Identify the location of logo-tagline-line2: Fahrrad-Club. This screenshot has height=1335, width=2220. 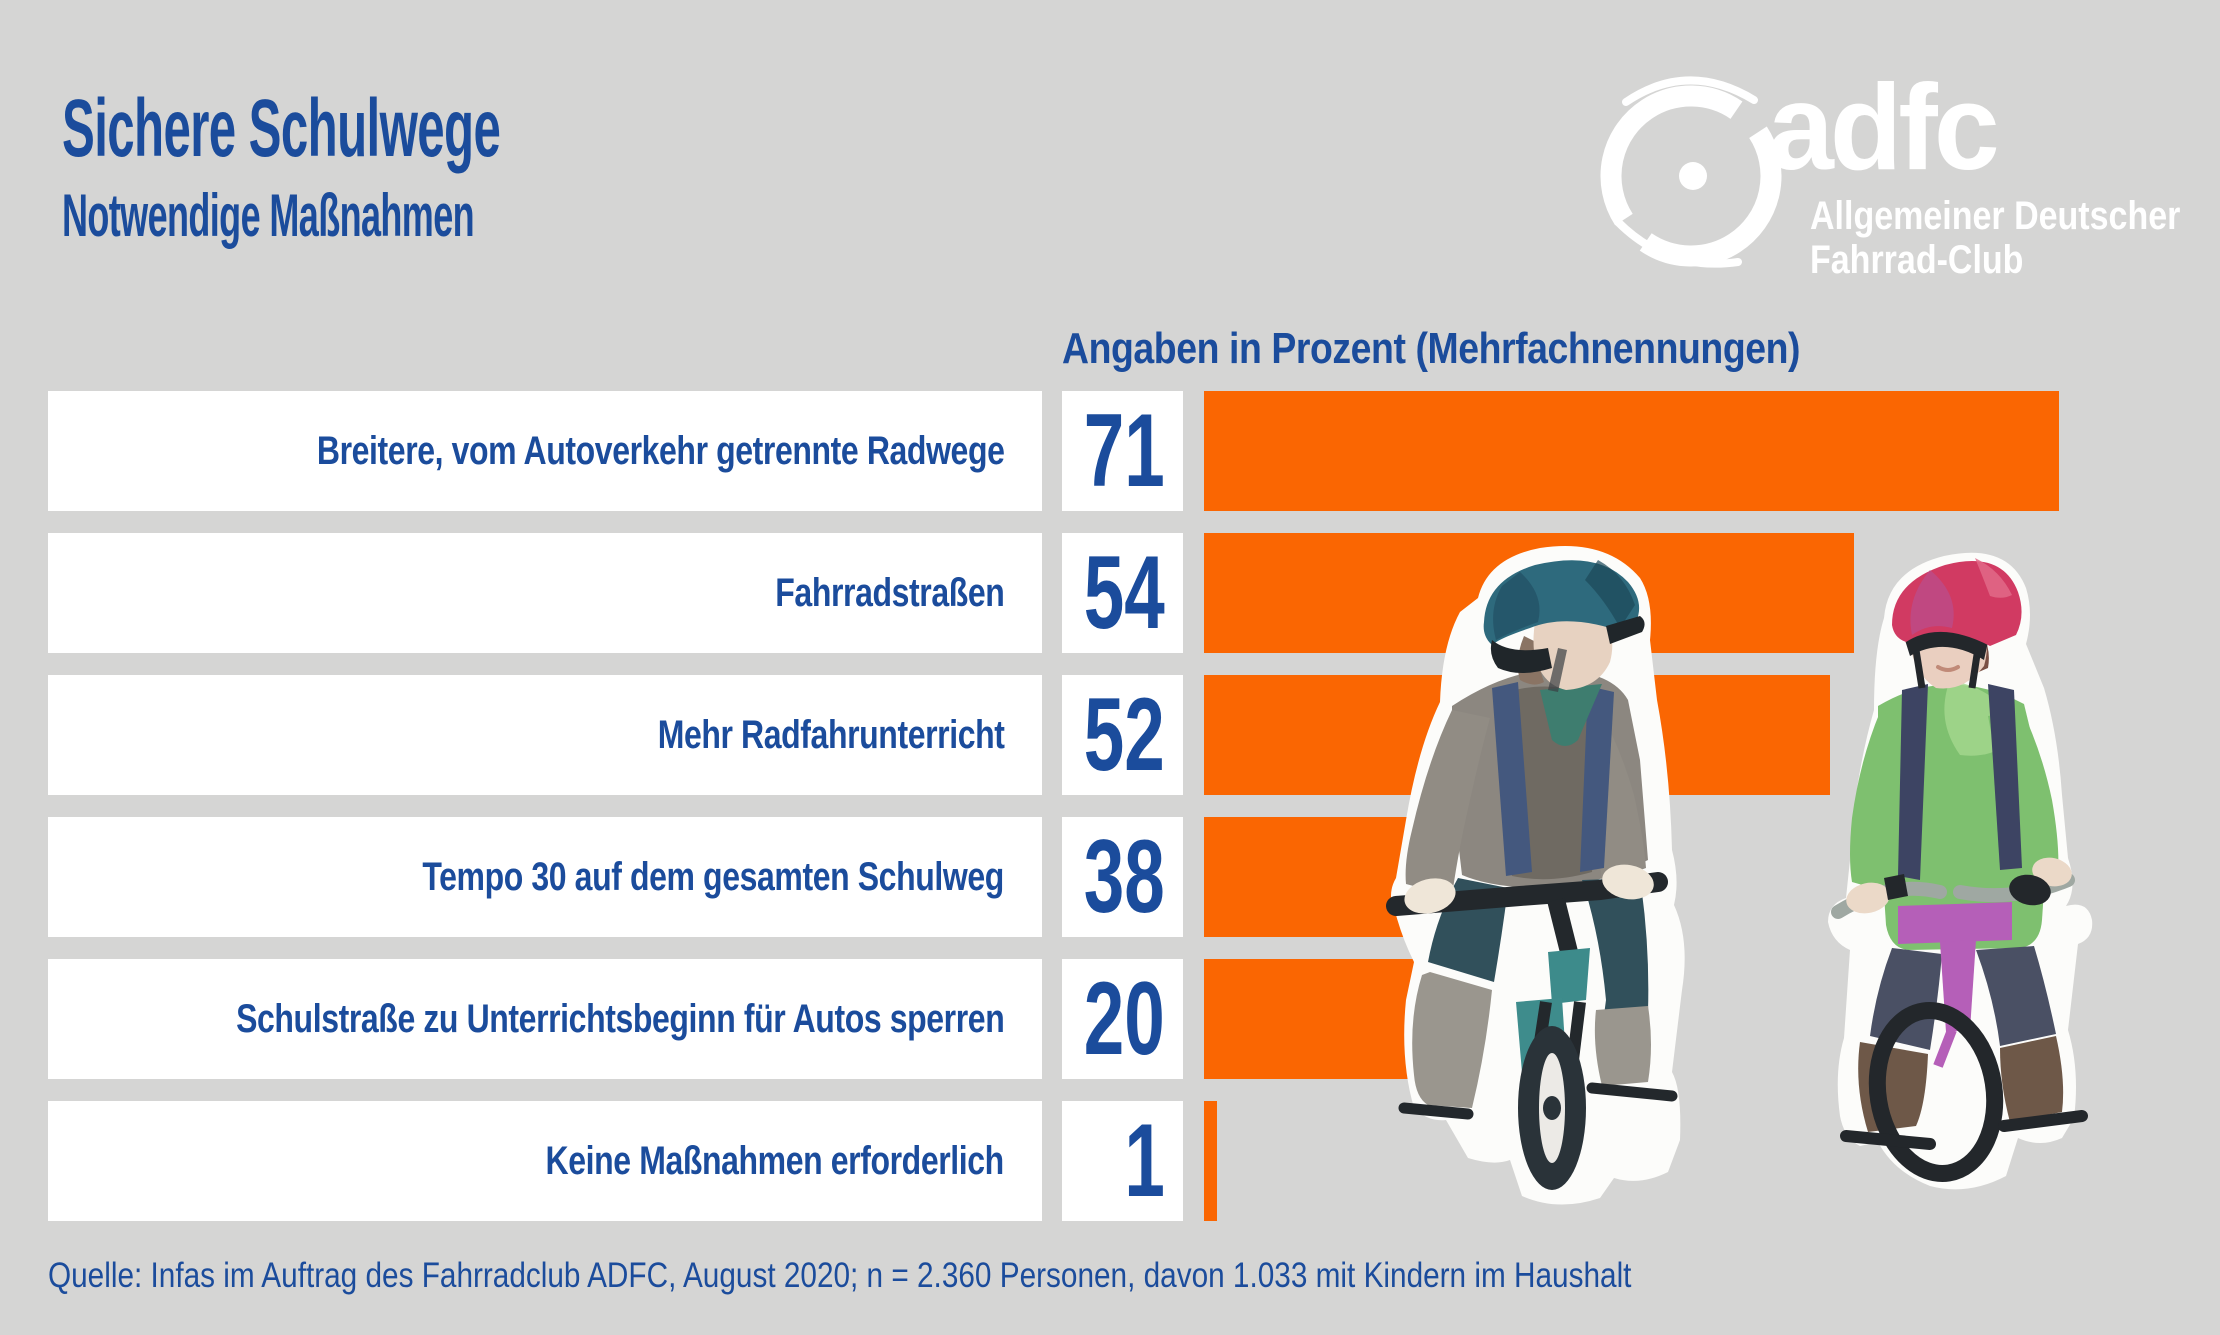
(1917, 260).